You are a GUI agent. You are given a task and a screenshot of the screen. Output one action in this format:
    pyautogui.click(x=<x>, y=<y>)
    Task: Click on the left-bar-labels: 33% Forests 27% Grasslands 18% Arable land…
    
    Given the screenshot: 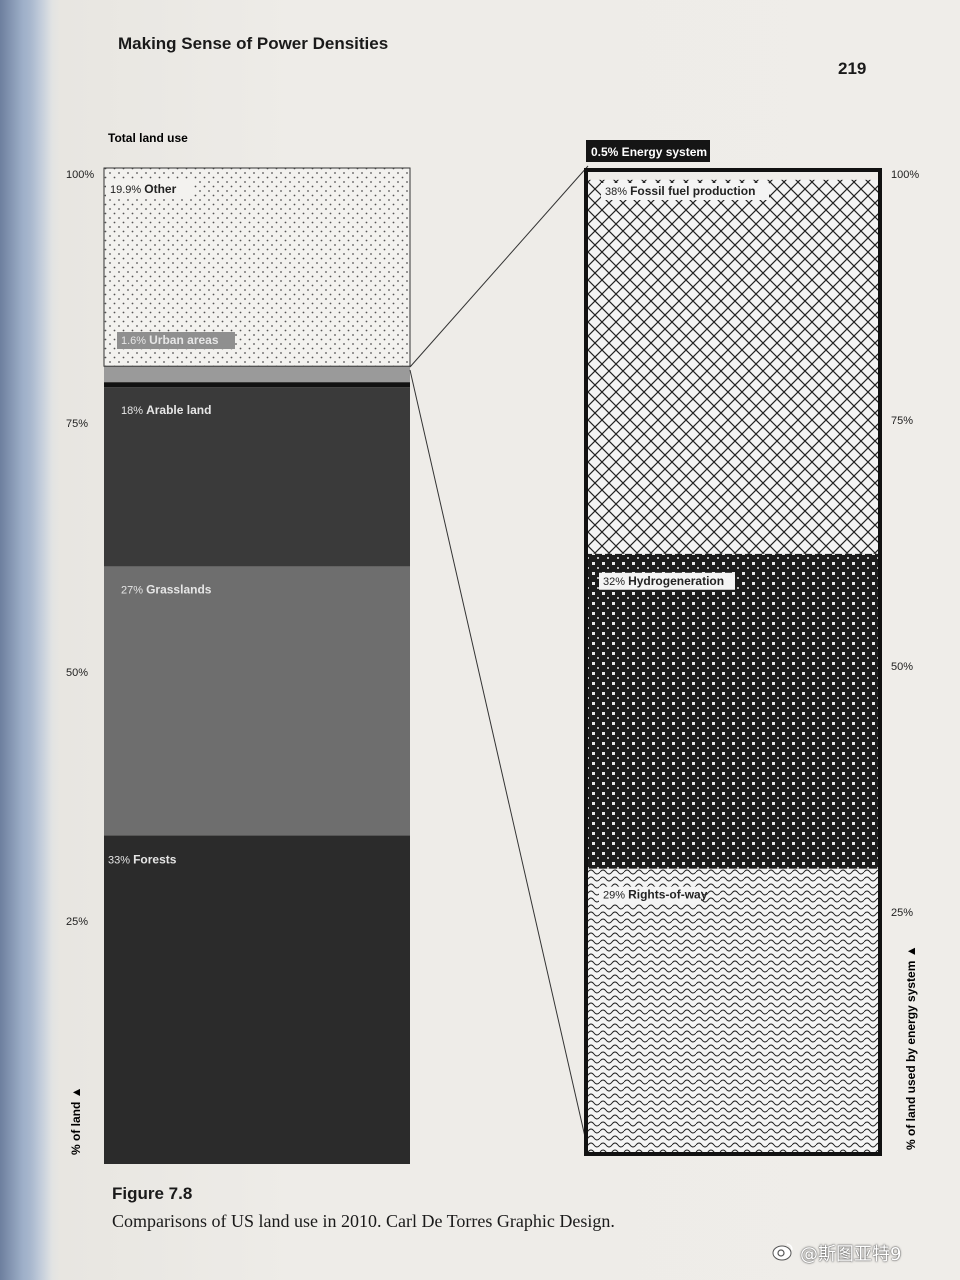 What is the action you would take?
    pyautogui.click(x=170, y=523)
    